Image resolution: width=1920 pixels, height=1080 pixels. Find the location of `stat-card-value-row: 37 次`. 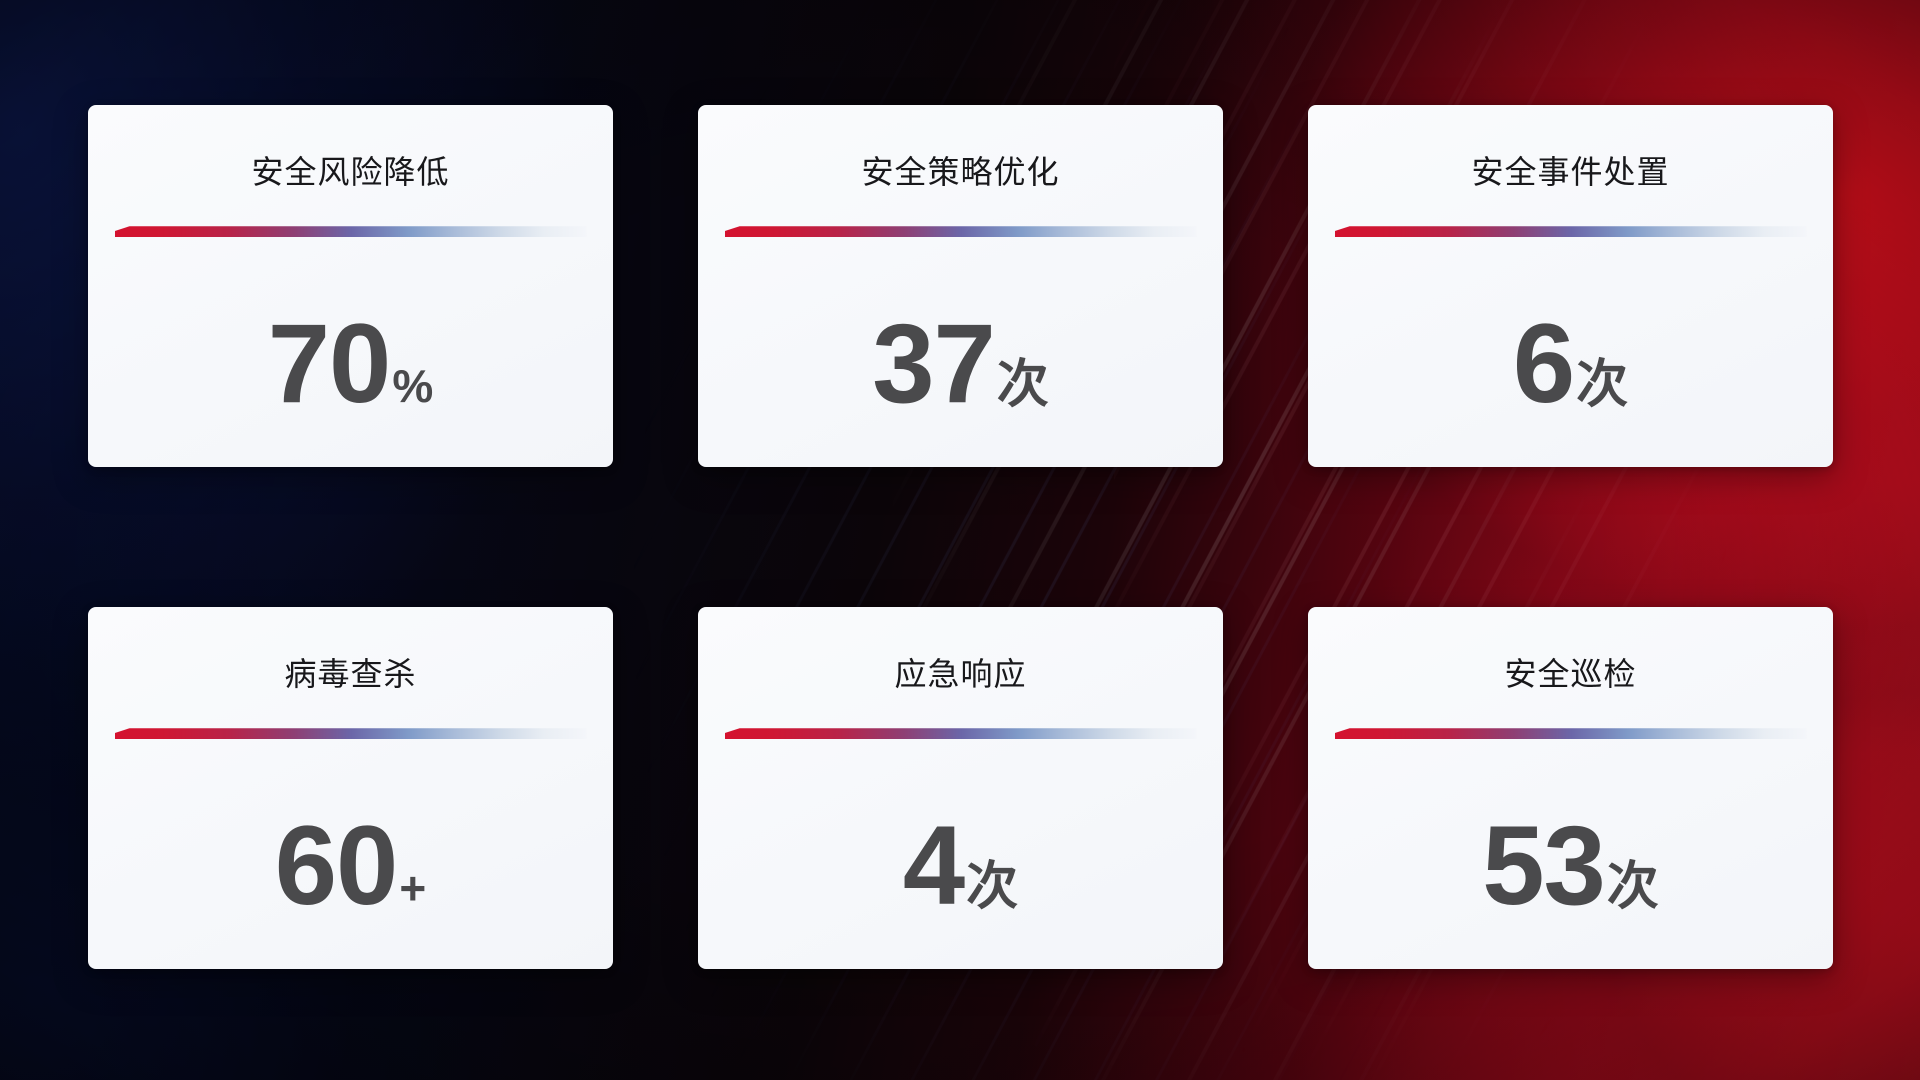

stat-card-value-row: 37 次 is located at coordinates (960, 363).